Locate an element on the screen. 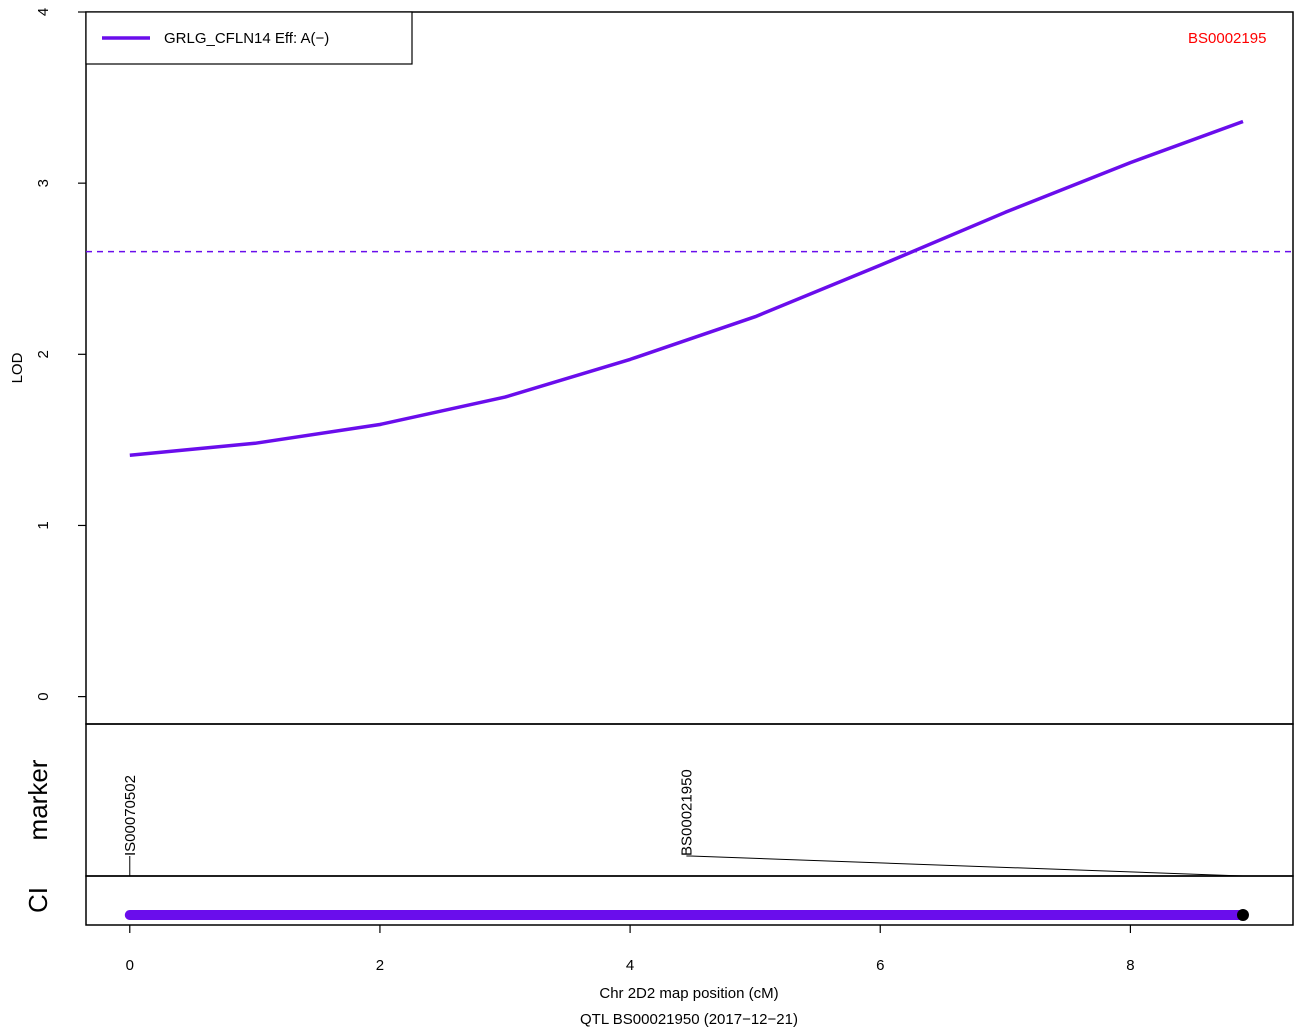 This screenshot has height=1035, width=1307. y-tick-label: 3 is located at coordinates (43, 183).